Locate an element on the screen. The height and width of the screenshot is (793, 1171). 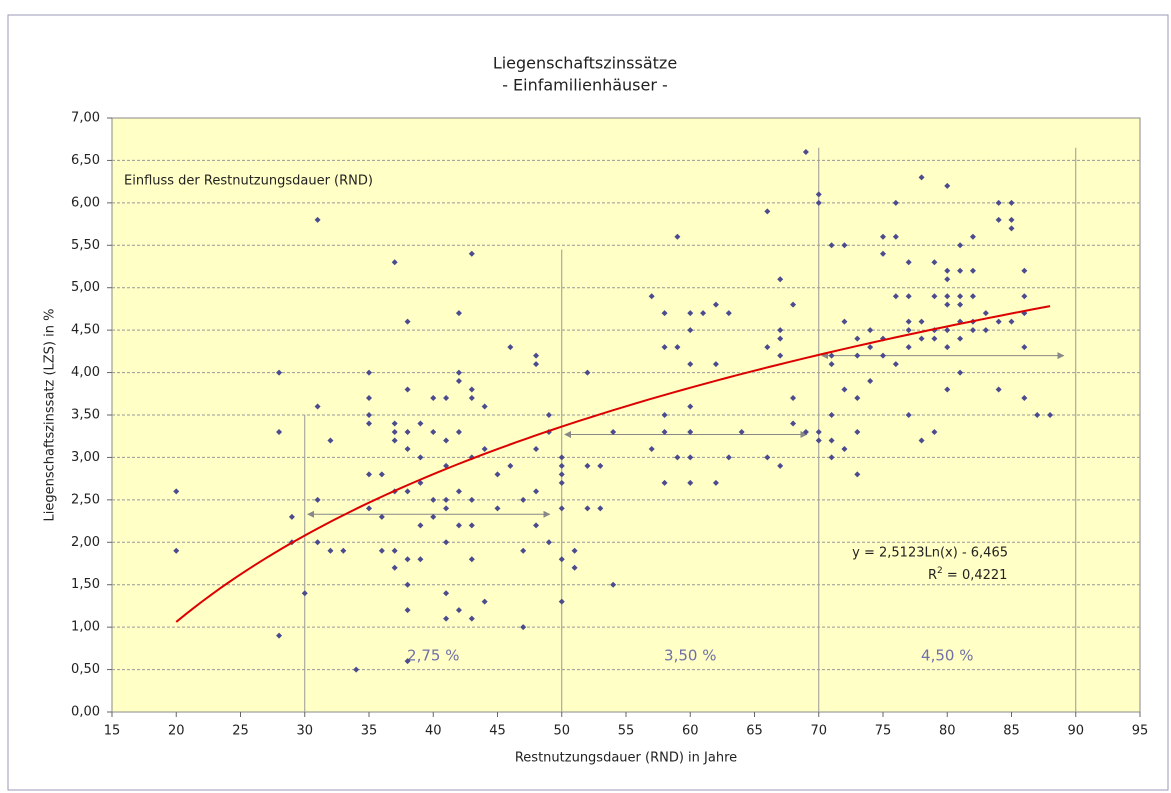
y-tick-label: 4,50 is located at coordinates (85, 330).